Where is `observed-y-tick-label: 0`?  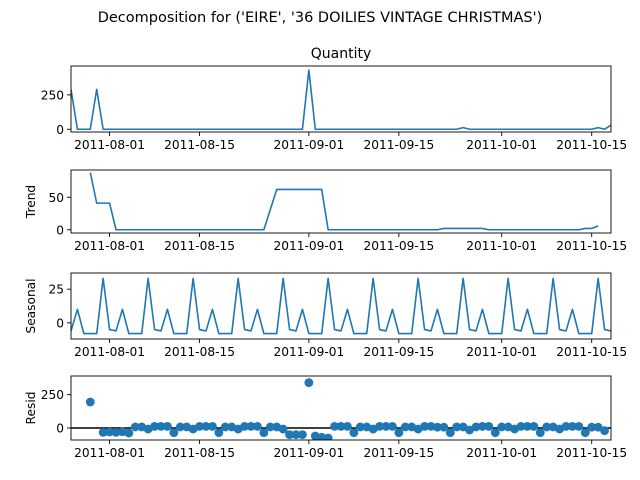
observed-y-tick-label: 0 is located at coordinates (60, 130).